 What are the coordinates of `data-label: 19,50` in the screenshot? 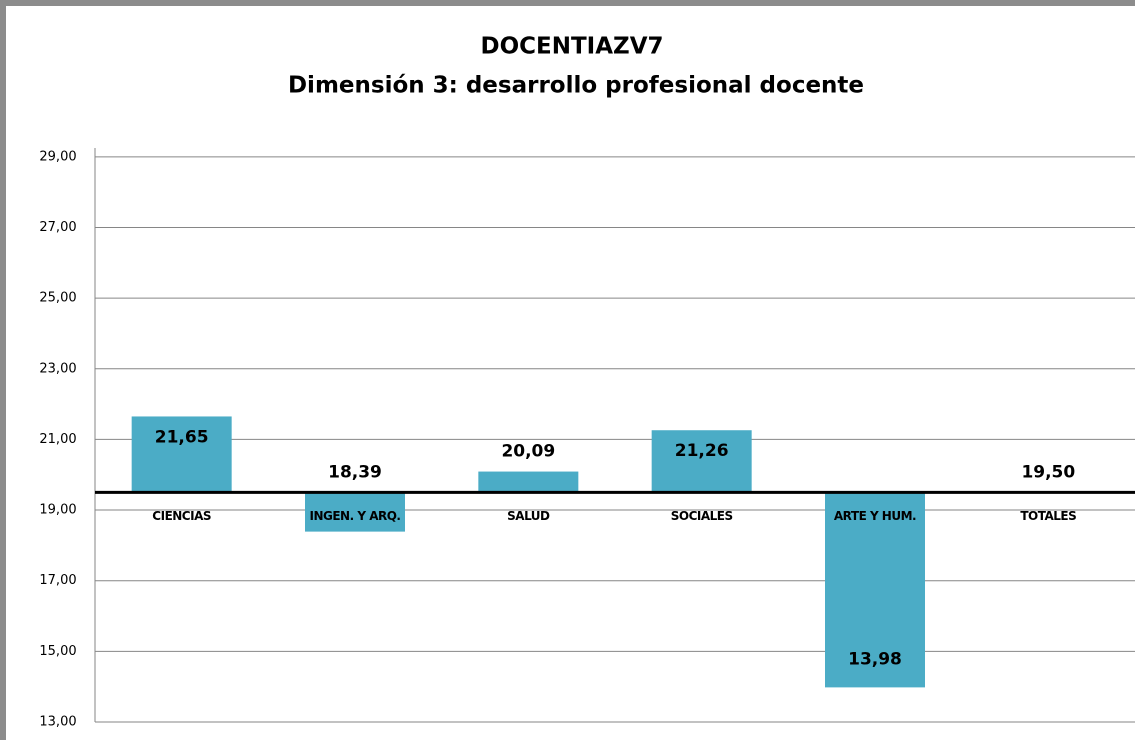 It's located at (1048, 472).